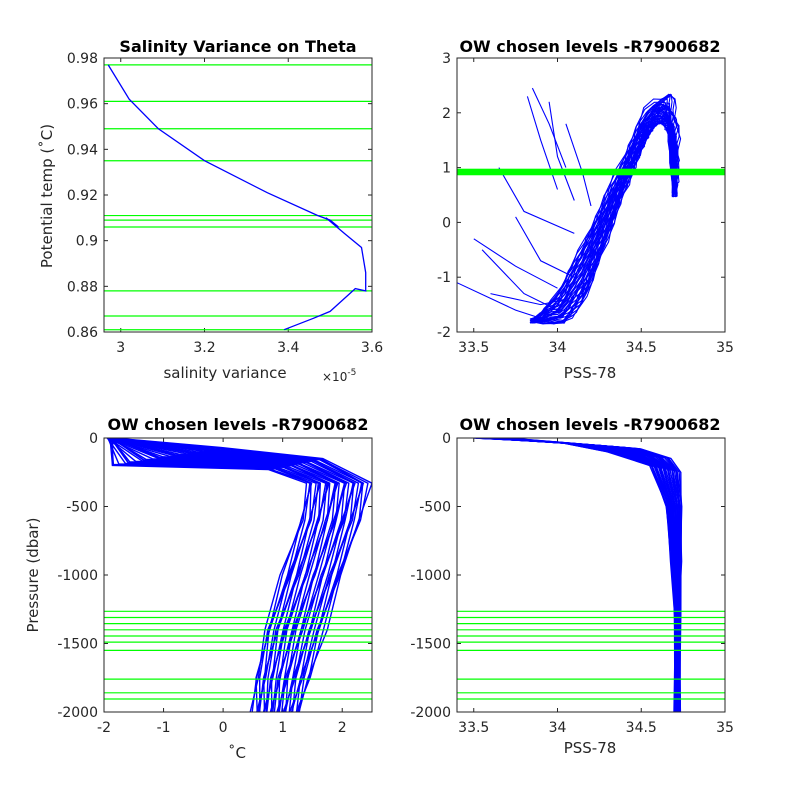 The image size is (800, 800). What do you see at coordinates (590, 748) in the screenshot?
I see `panel-4-xlabel: PSS-78` at bounding box center [590, 748].